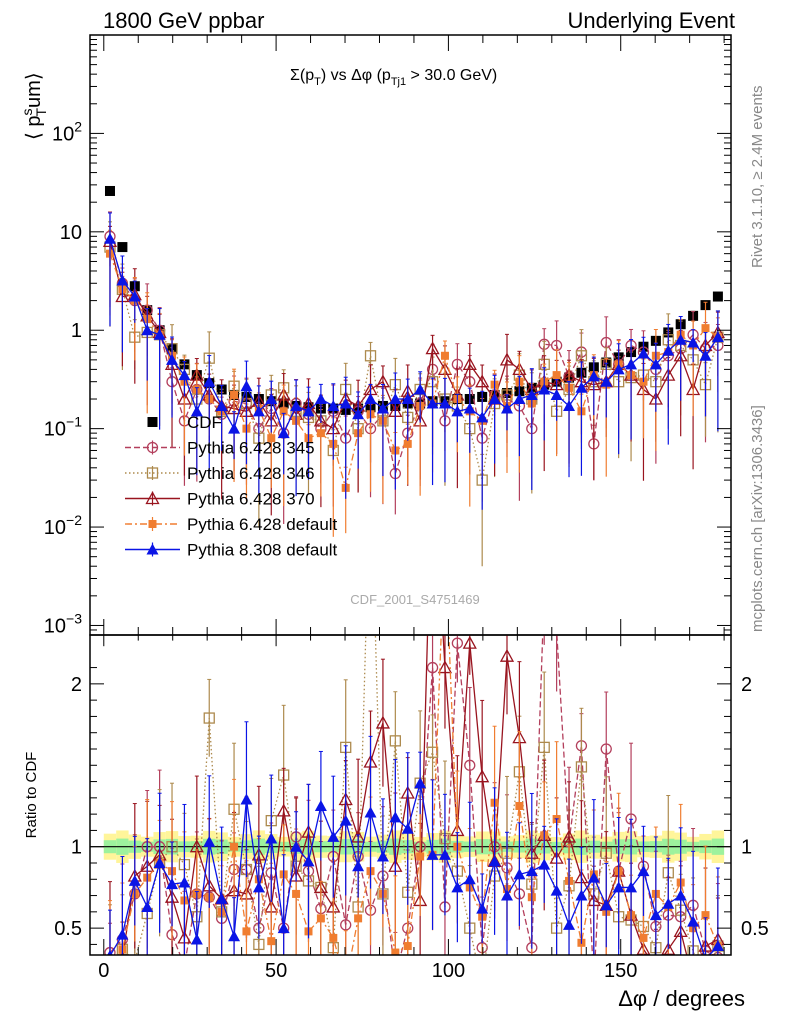  Describe the element at coordinates (76, 331) in the screenshot. I see `y-tick-label: 1` at that location.